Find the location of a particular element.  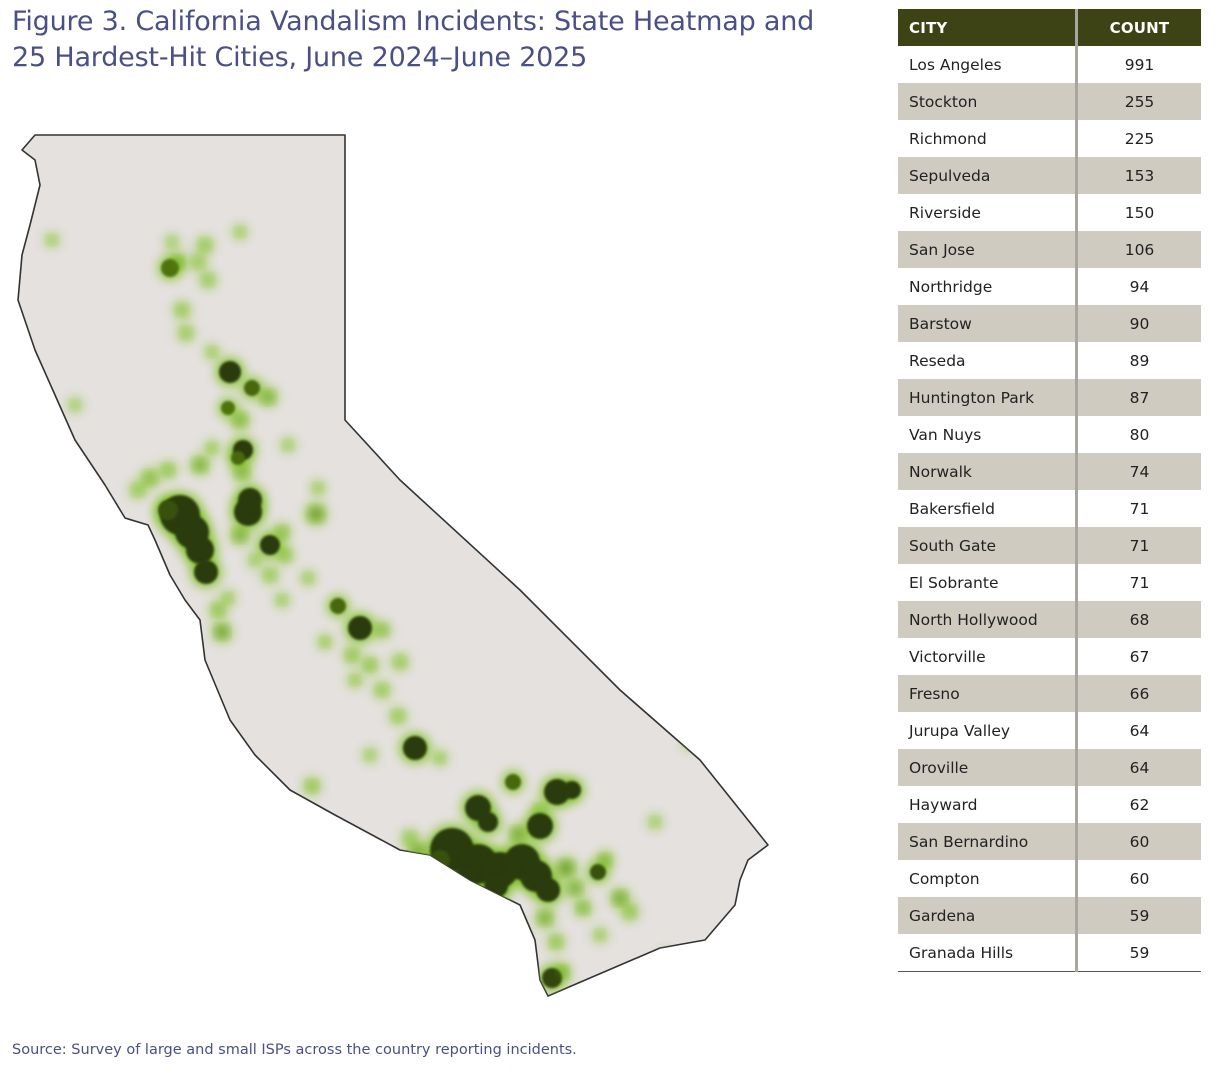

city-cell: Riverside is located at coordinates (988, 212).